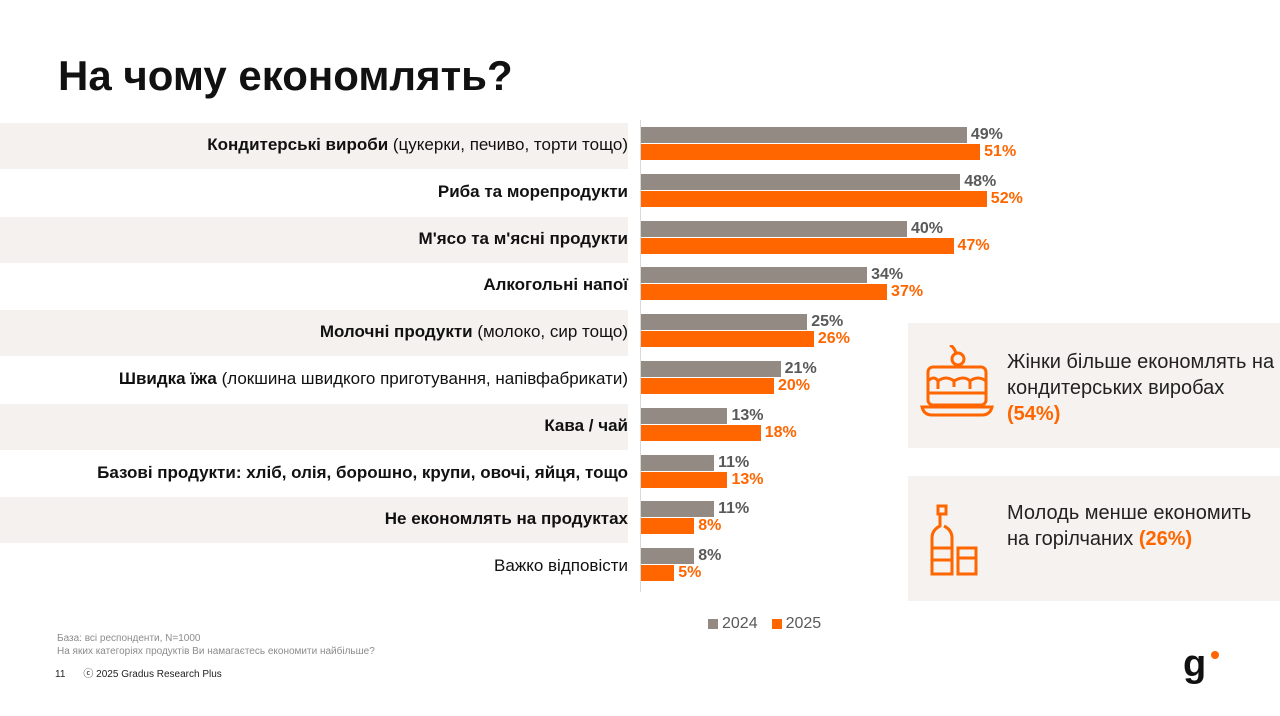 This screenshot has height=716, width=1280. Describe the element at coordinates (907, 292) in the screenshot. I see `data-label-2025: 37%` at that location.